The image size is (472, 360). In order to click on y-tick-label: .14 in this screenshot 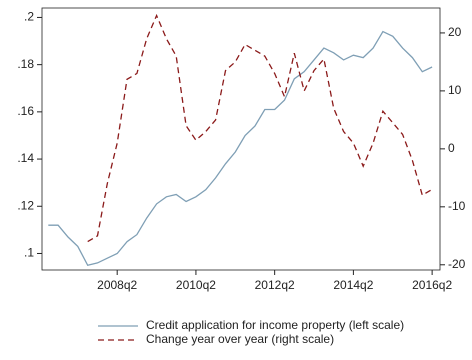, I will do `click(25, 158)`.